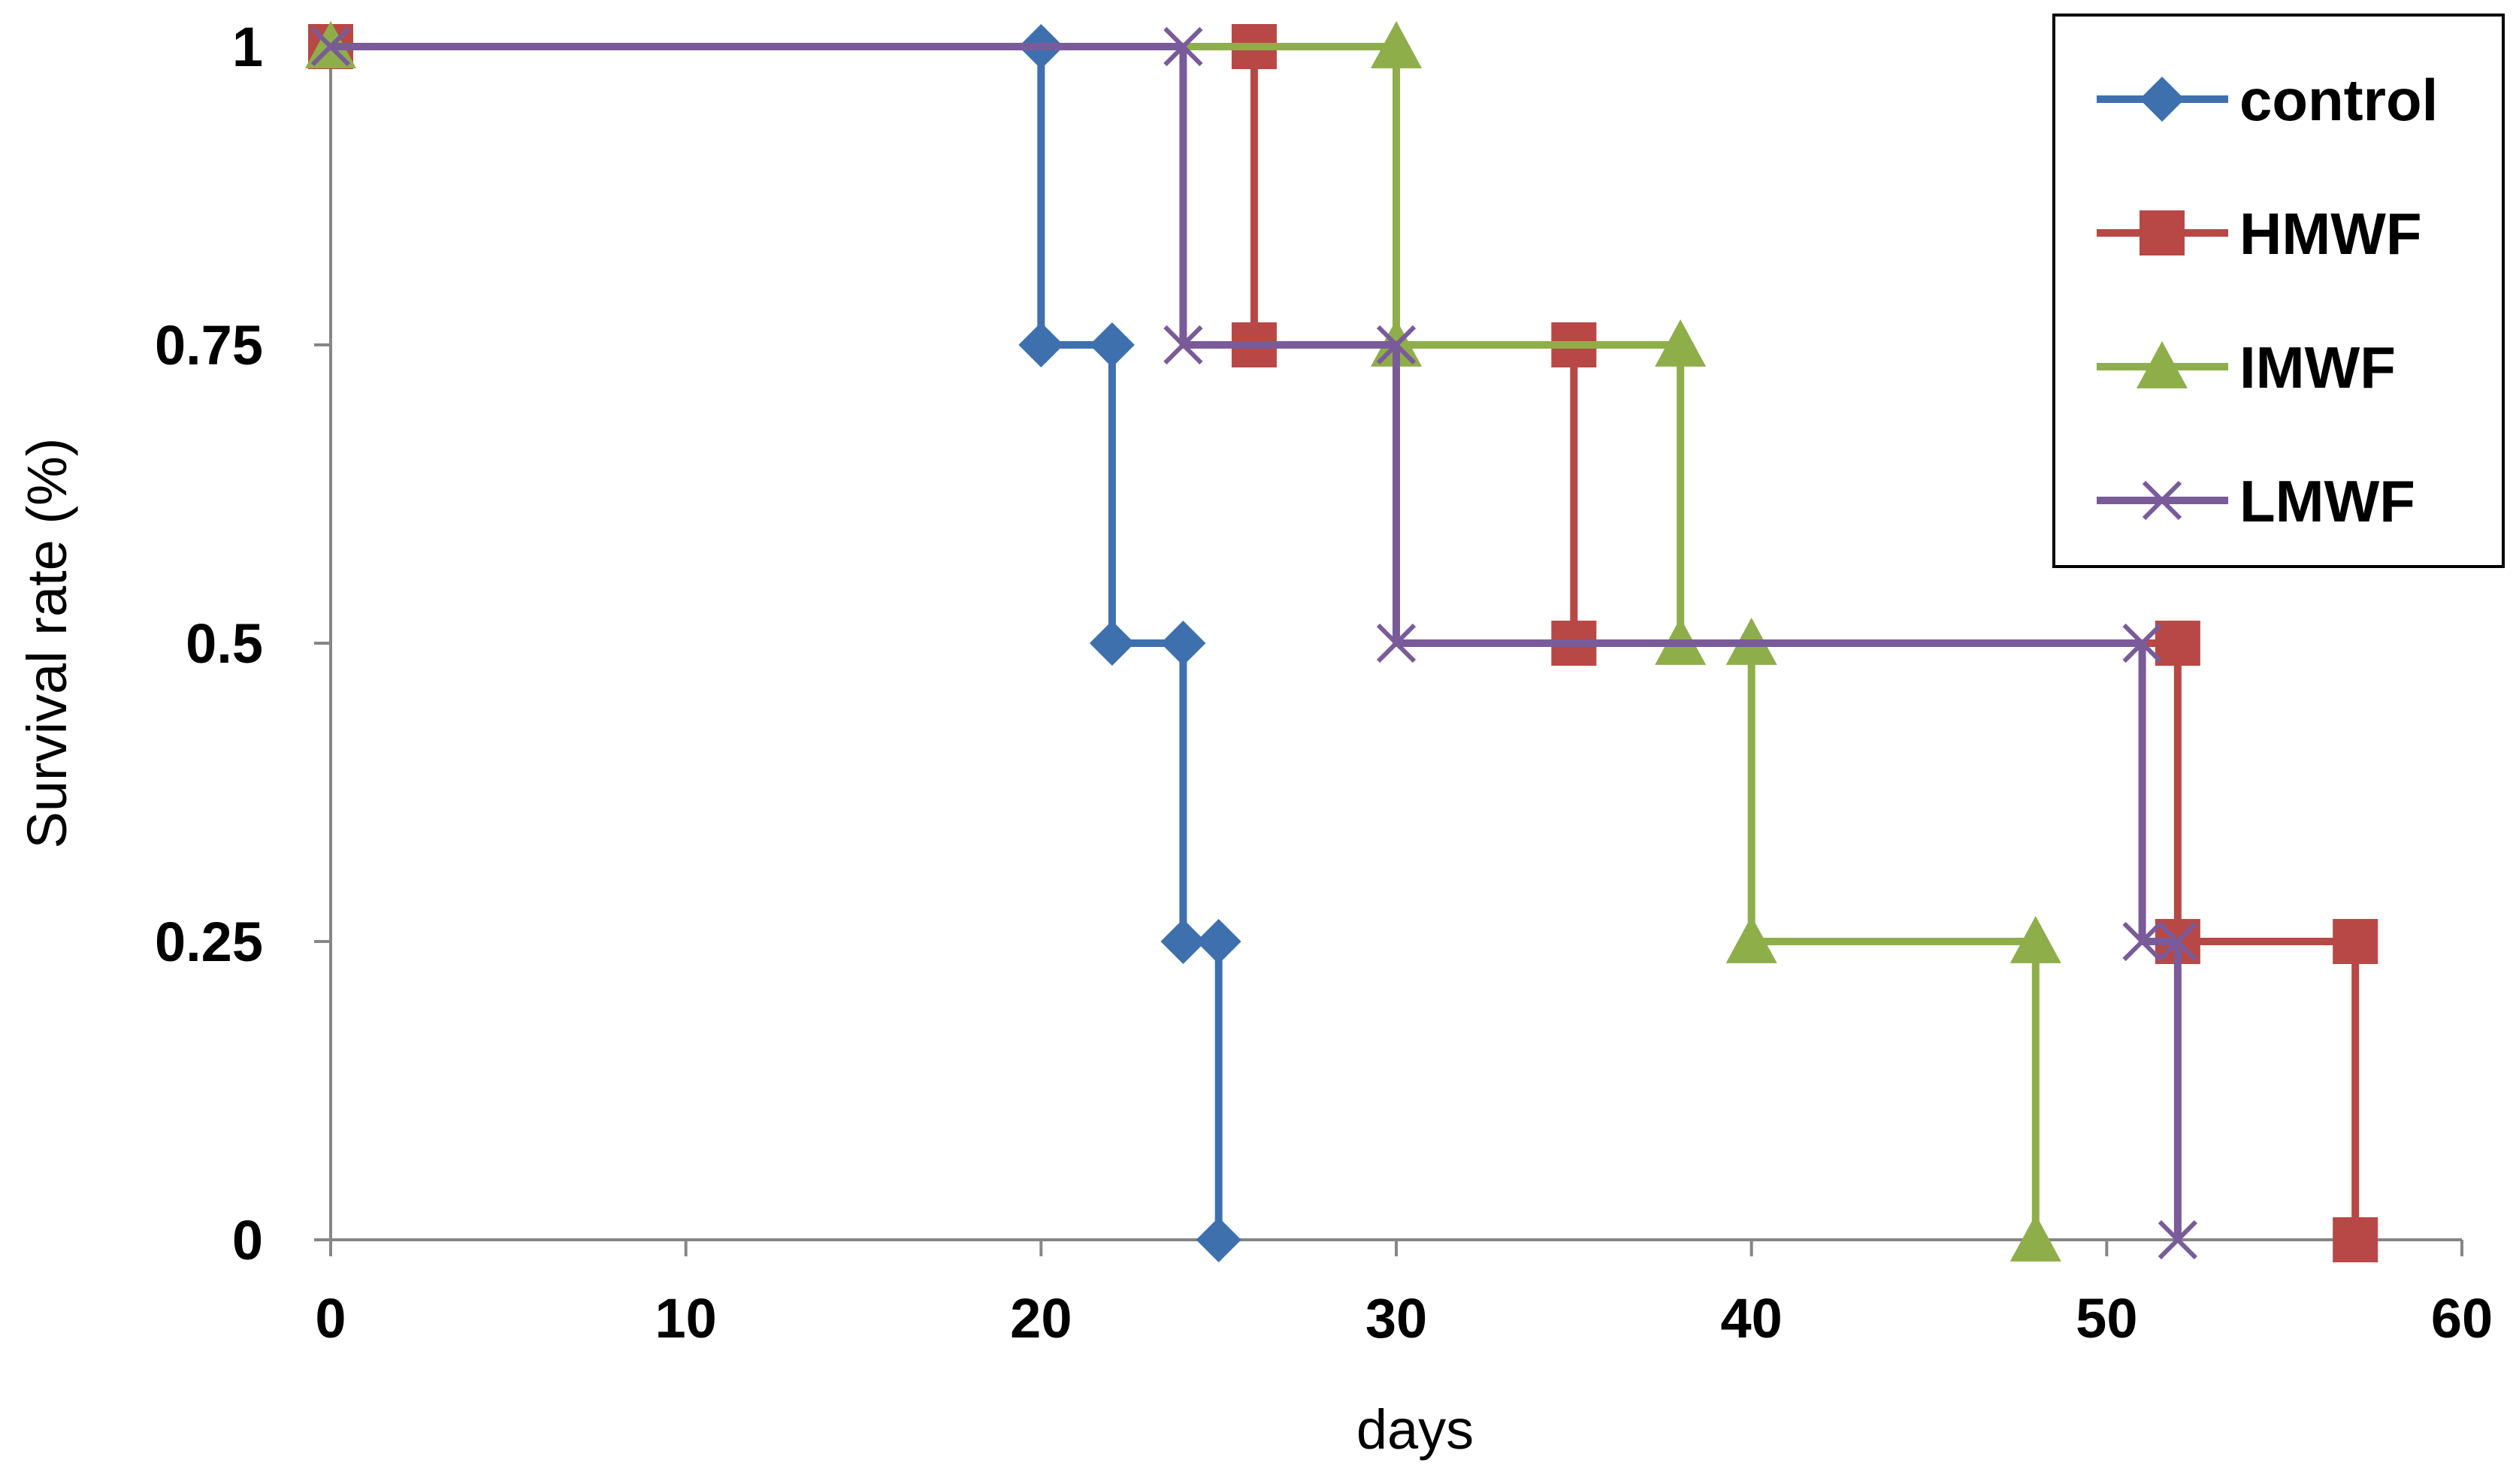 This screenshot has width=2513, height=1484. I want to click on y-tick-label: 1, so click(248, 47).